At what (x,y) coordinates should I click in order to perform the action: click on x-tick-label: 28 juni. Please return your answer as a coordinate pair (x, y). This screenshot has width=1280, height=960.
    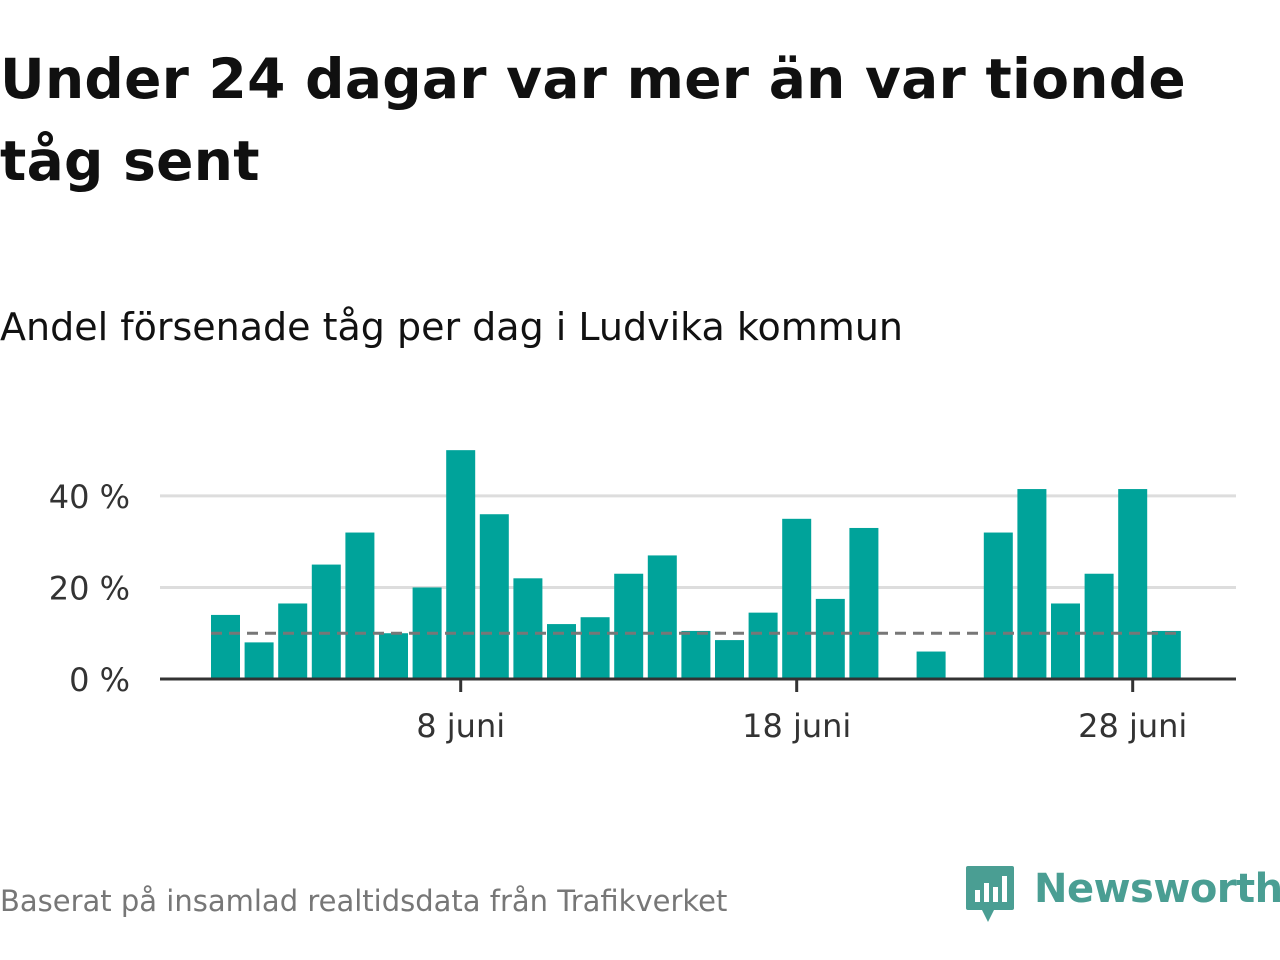
    Looking at the image, I should click on (1132, 726).